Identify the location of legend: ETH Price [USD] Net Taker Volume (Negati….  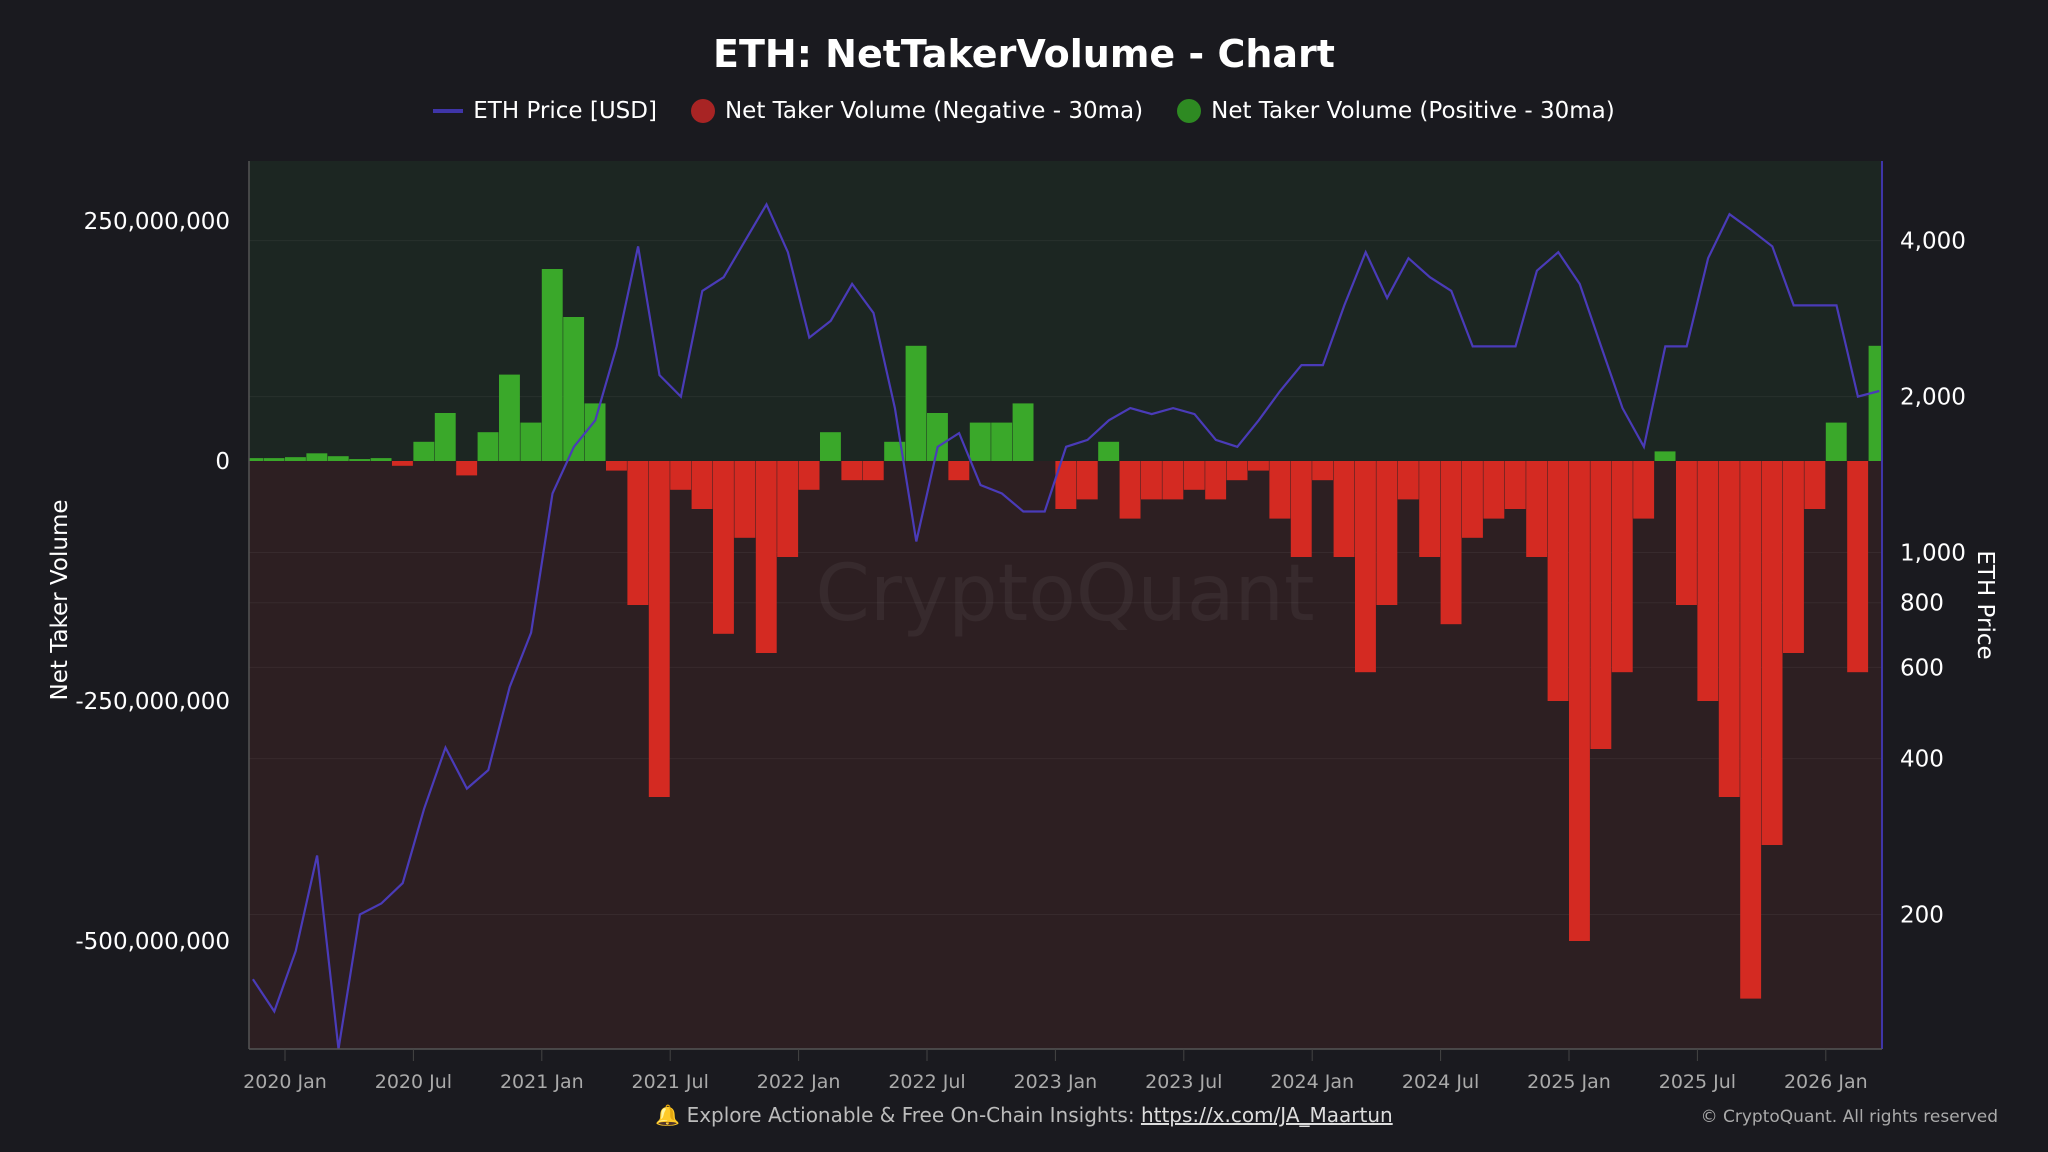
(1024, 111).